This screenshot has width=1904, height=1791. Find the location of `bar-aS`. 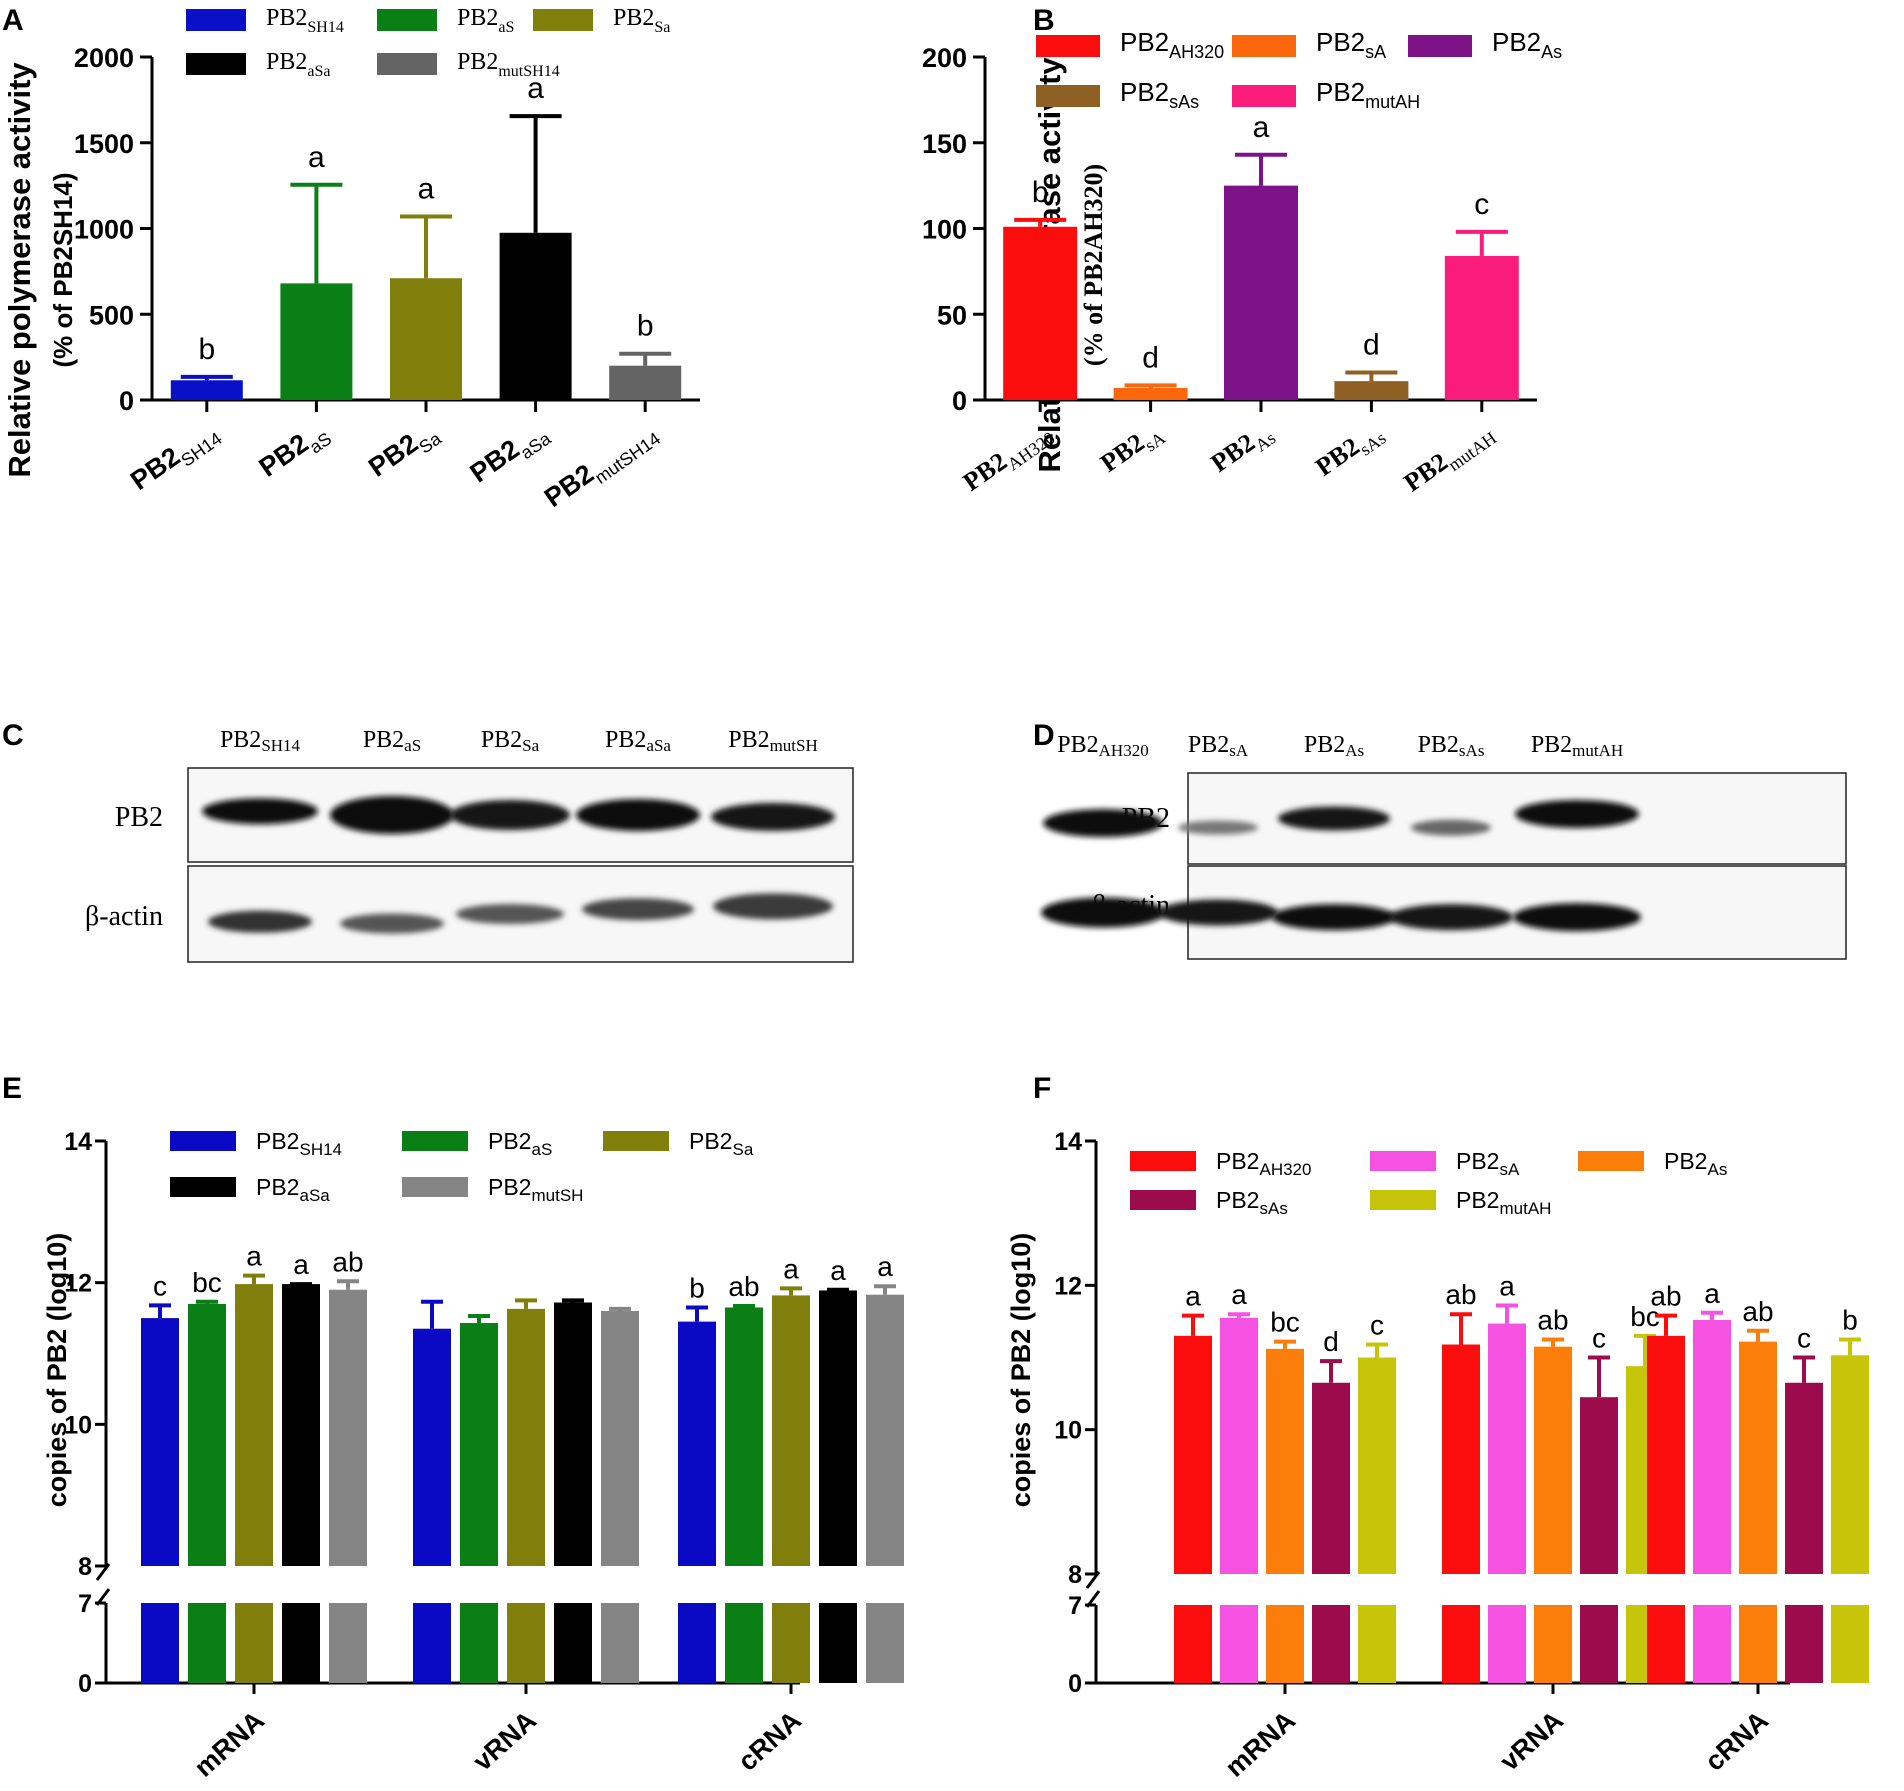

bar-aS is located at coordinates (316, 341).